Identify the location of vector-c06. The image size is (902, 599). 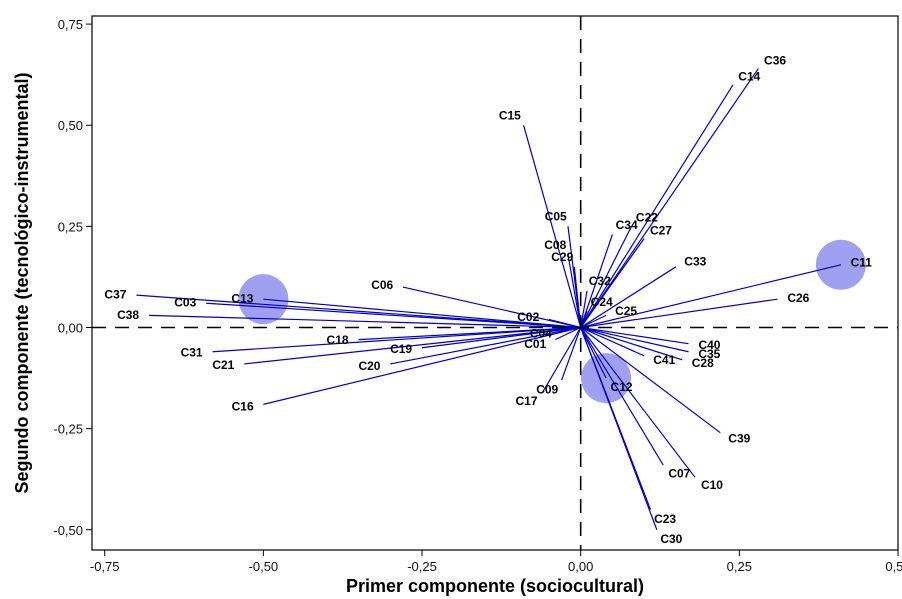
(491, 307).